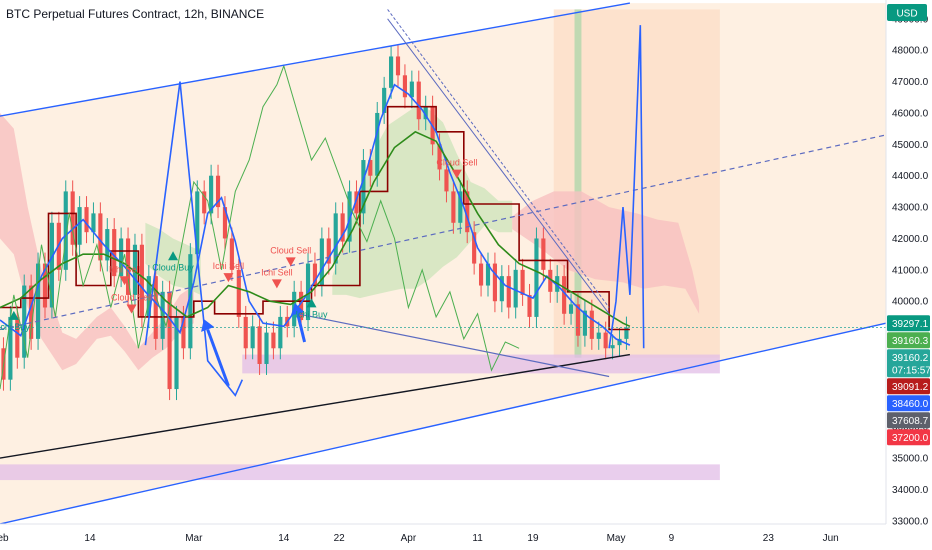 This screenshot has width=932, height=550. What do you see at coordinates (453, 345) in the screenshot?
I see `wedge-bottom-line` at bounding box center [453, 345].